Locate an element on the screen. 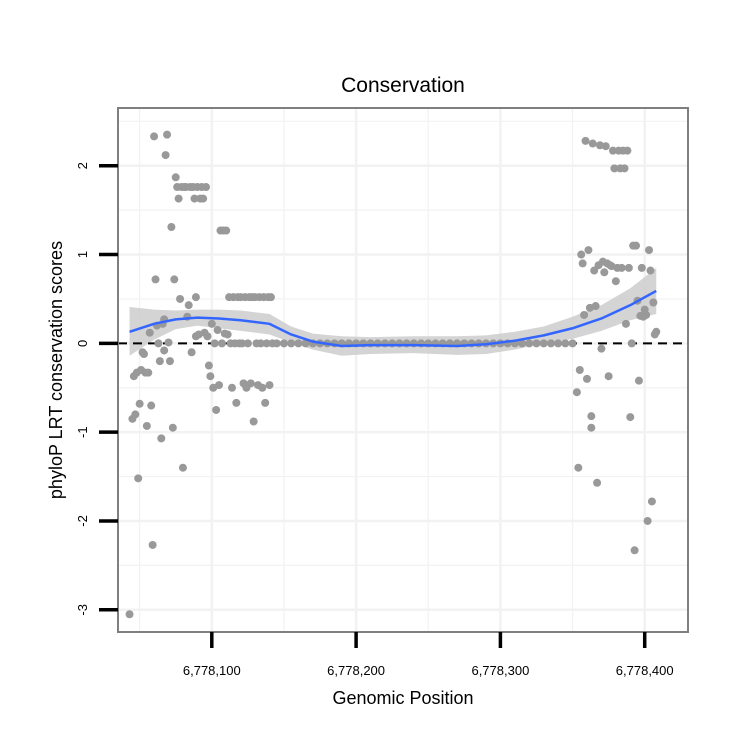 The width and height of the screenshot is (750, 750). chart-title: Conservation is located at coordinates (403, 85).